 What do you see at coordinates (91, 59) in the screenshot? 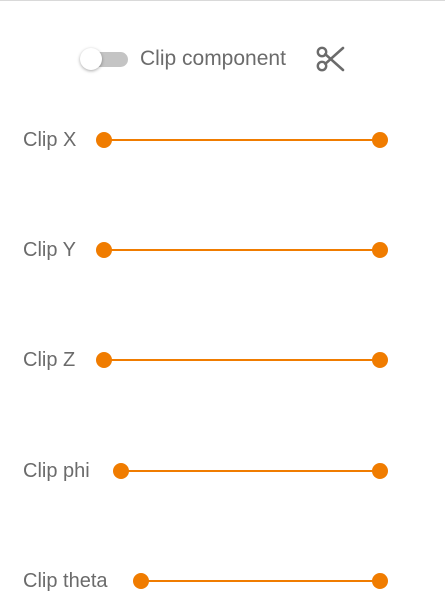
I see `toggle-knob` at bounding box center [91, 59].